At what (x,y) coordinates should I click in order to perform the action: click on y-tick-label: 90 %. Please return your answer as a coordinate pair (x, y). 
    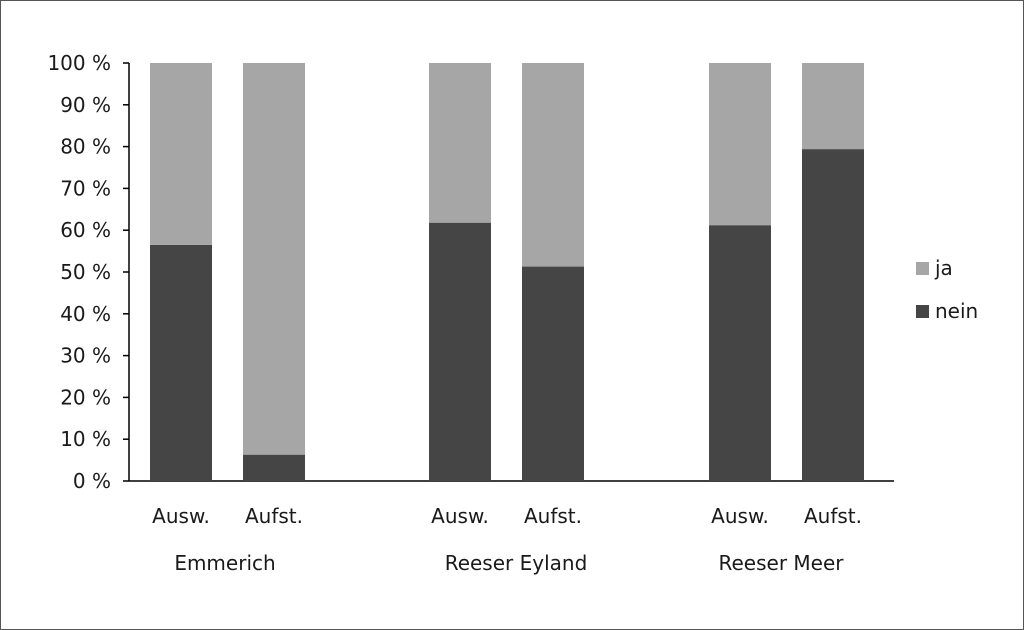
    Looking at the image, I should click on (85, 105).